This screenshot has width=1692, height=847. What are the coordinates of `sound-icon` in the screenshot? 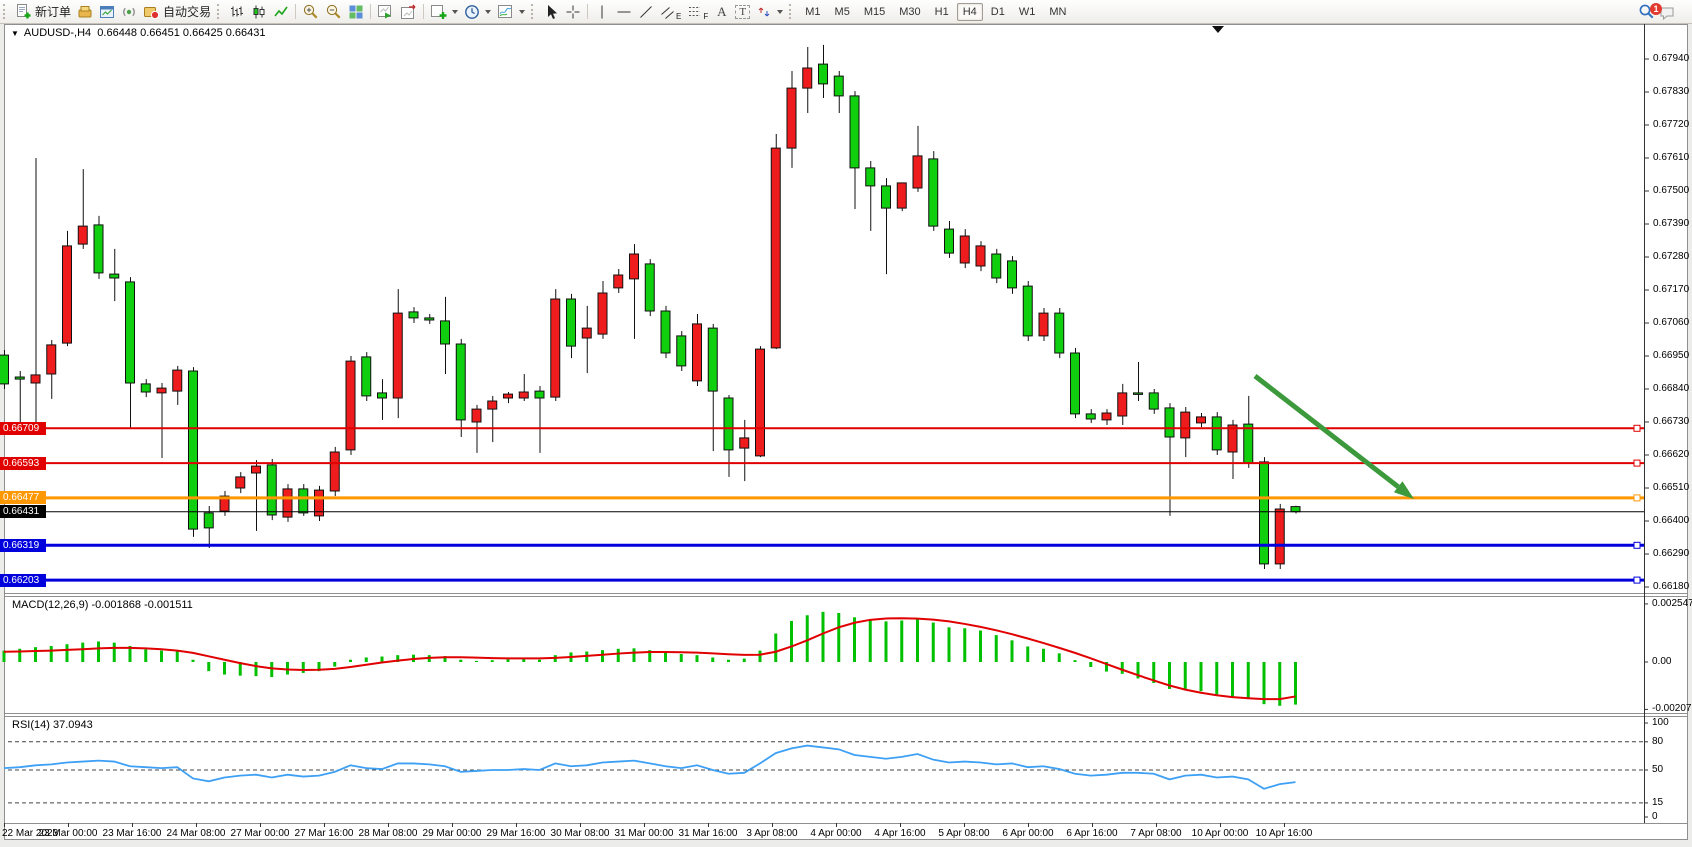 It's located at (129, 11).